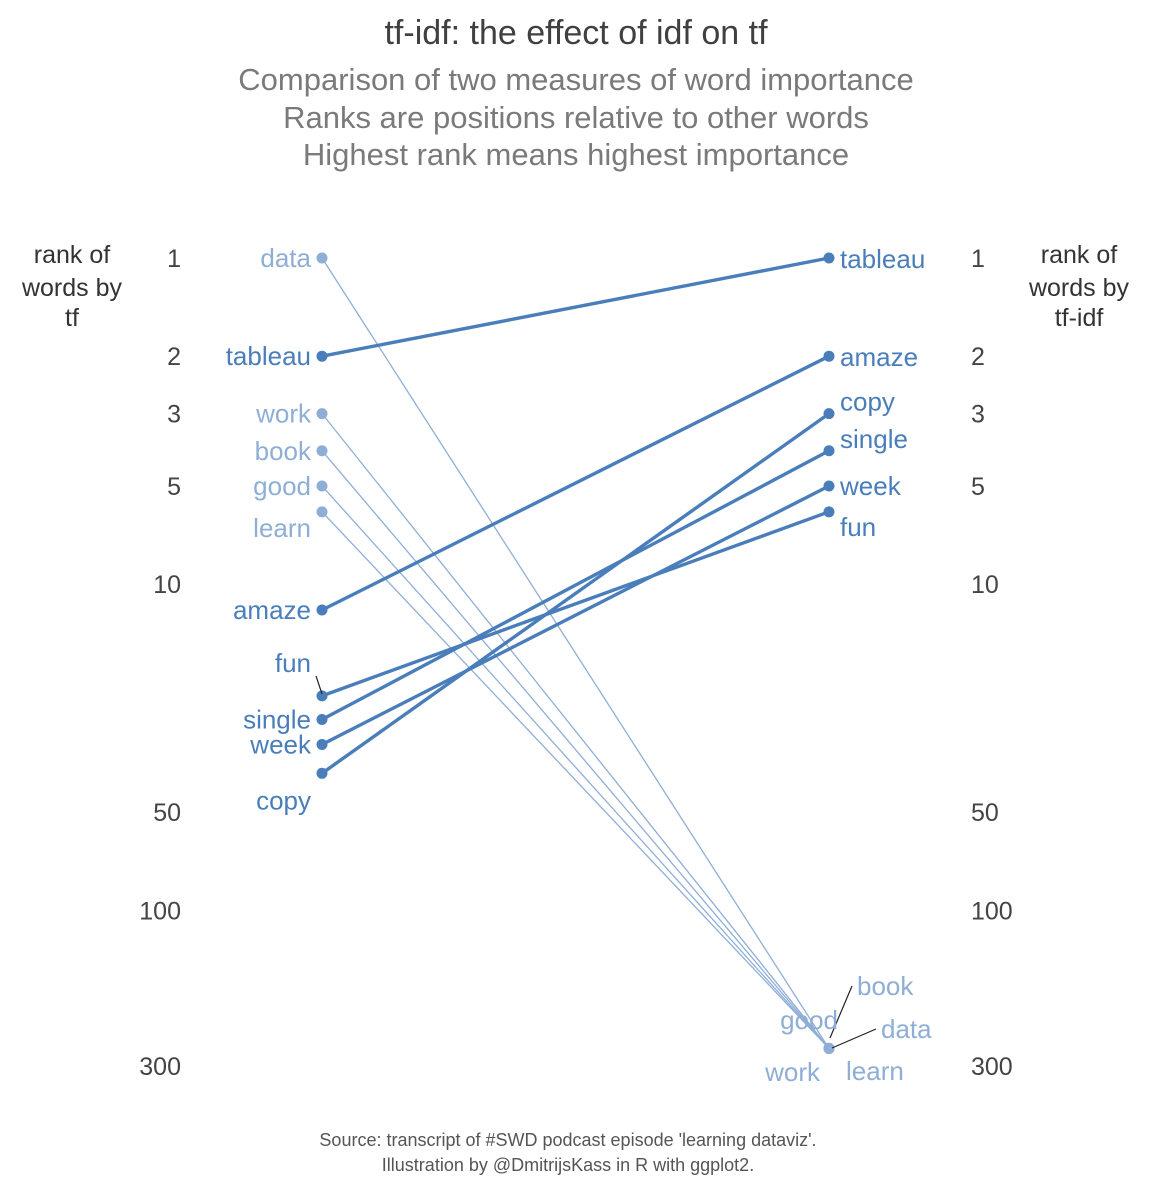  Describe the element at coordinates (1079, 255) in the screenshot. I see `right-axis-title-line-1: rank of` at that location.